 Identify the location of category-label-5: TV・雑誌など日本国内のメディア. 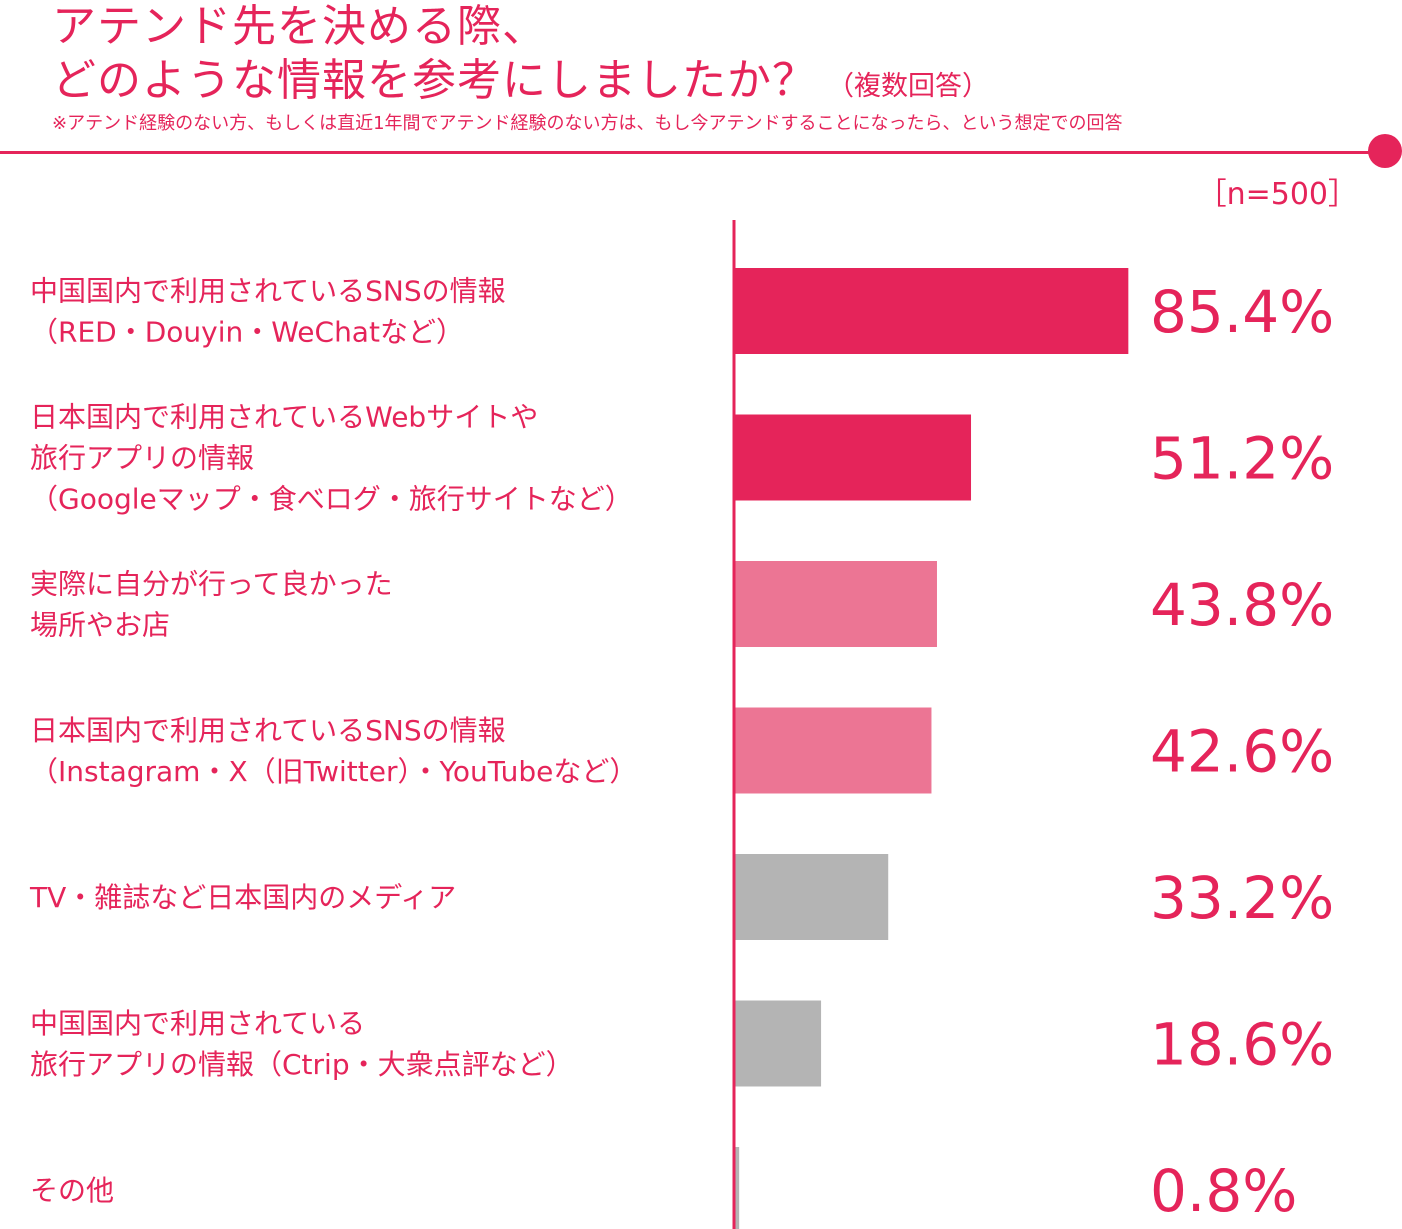
(242, 897).